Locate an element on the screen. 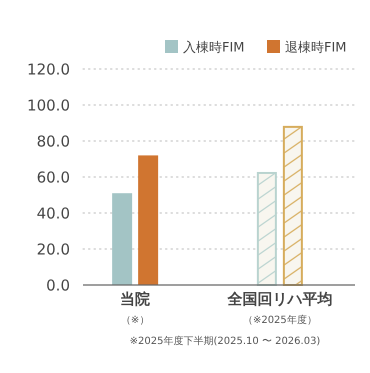 The image size is (370, 373). legend-label: 入棟時FIM is located at coordinates (214, 48).